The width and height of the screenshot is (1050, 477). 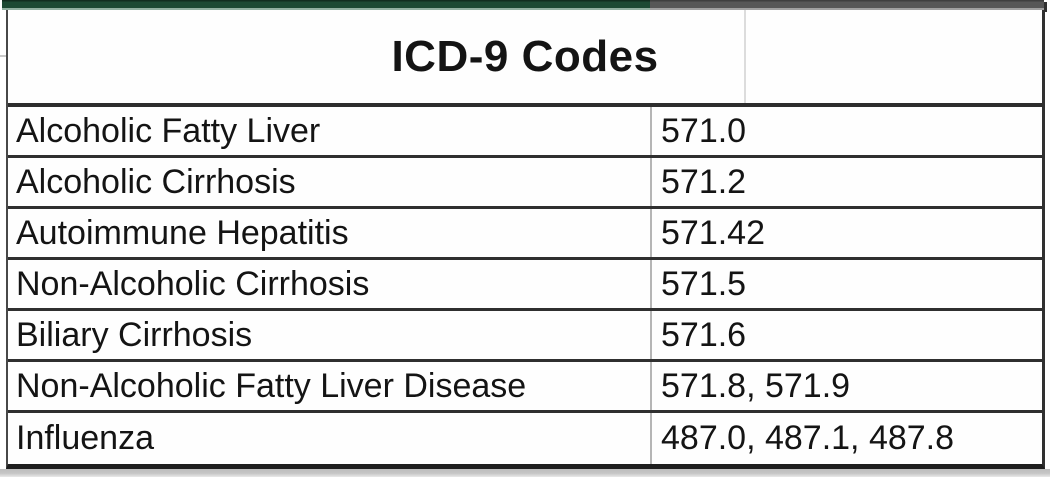 What do you see at coordinates (846, 233) in the screenshot?
I see `codes-cell: 571.42` at bounding box center [846, 233].